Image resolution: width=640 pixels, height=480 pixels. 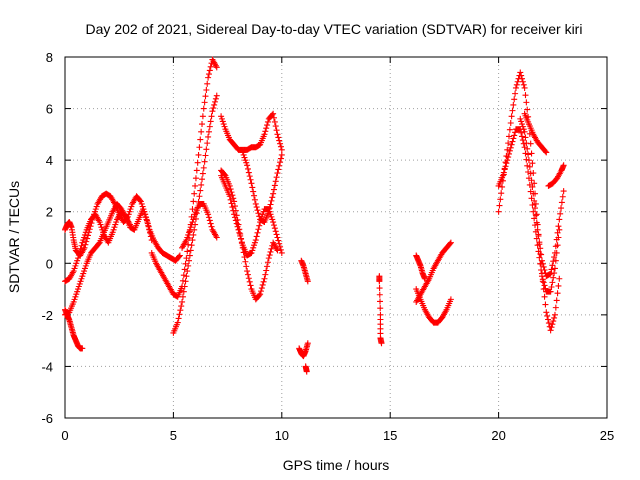 I want to click on x-tick-label: 10, so click(x=282, y=435).